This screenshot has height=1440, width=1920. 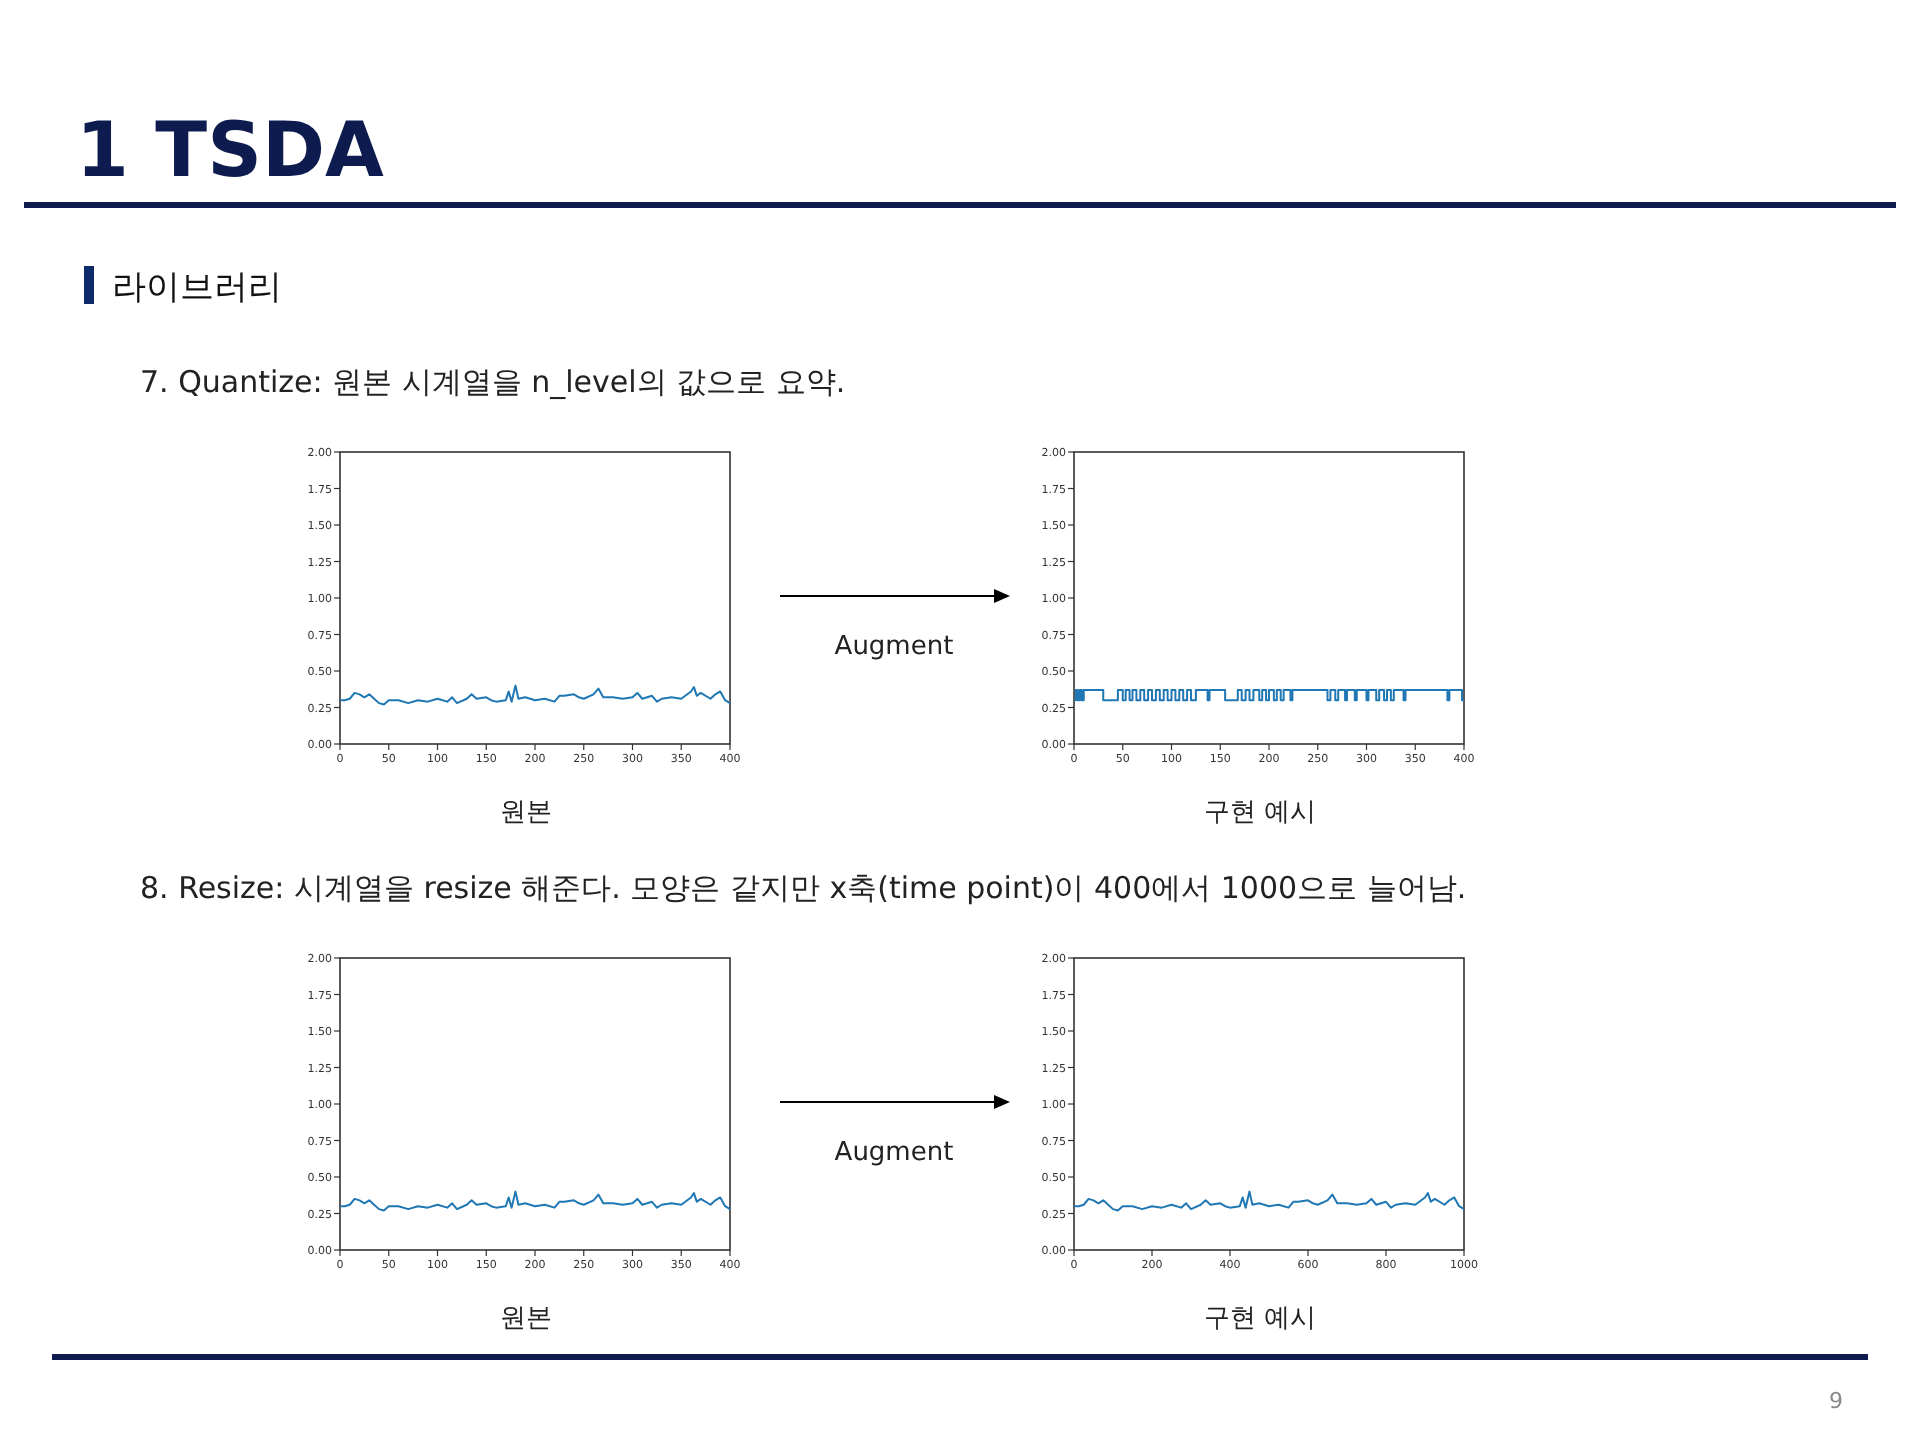 I want to click on text: 8. Resize: 시계열을 resize 해준다. 모양은 같지만 x축(time point)이 400에서 1000으로 늘어남., so click(x=803, y=888).